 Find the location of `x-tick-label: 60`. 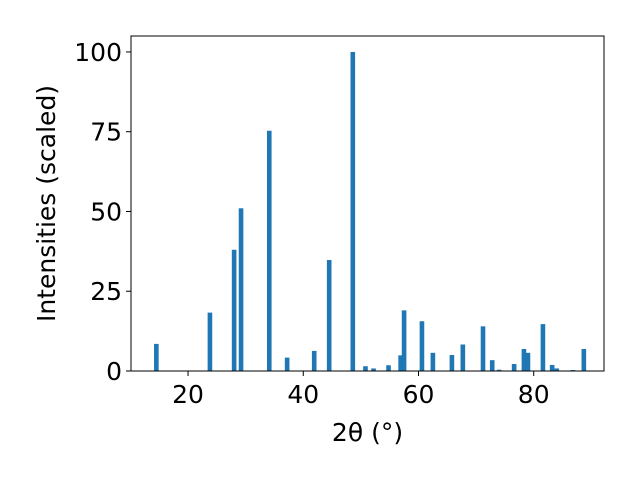

x-tick-label: 60 is located at coordinates (419, 394).